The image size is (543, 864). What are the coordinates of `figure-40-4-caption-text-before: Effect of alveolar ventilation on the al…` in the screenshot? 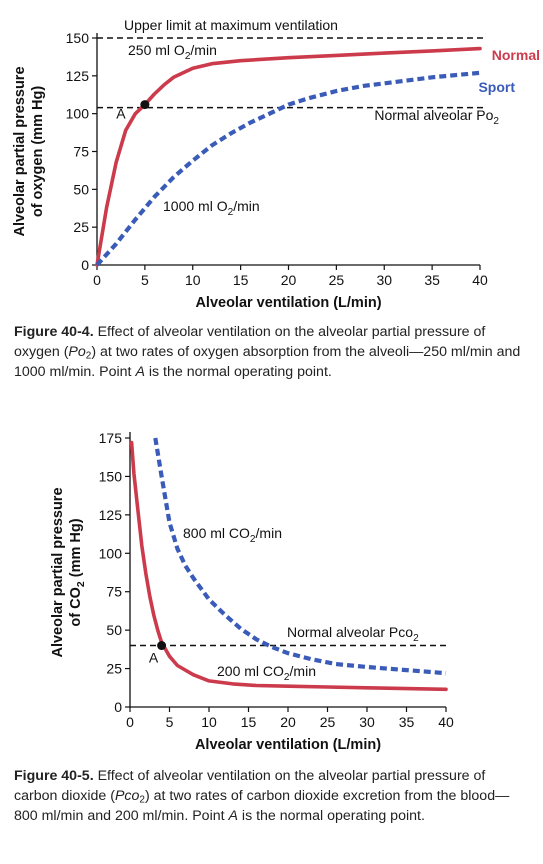 It's located at (250, 342).